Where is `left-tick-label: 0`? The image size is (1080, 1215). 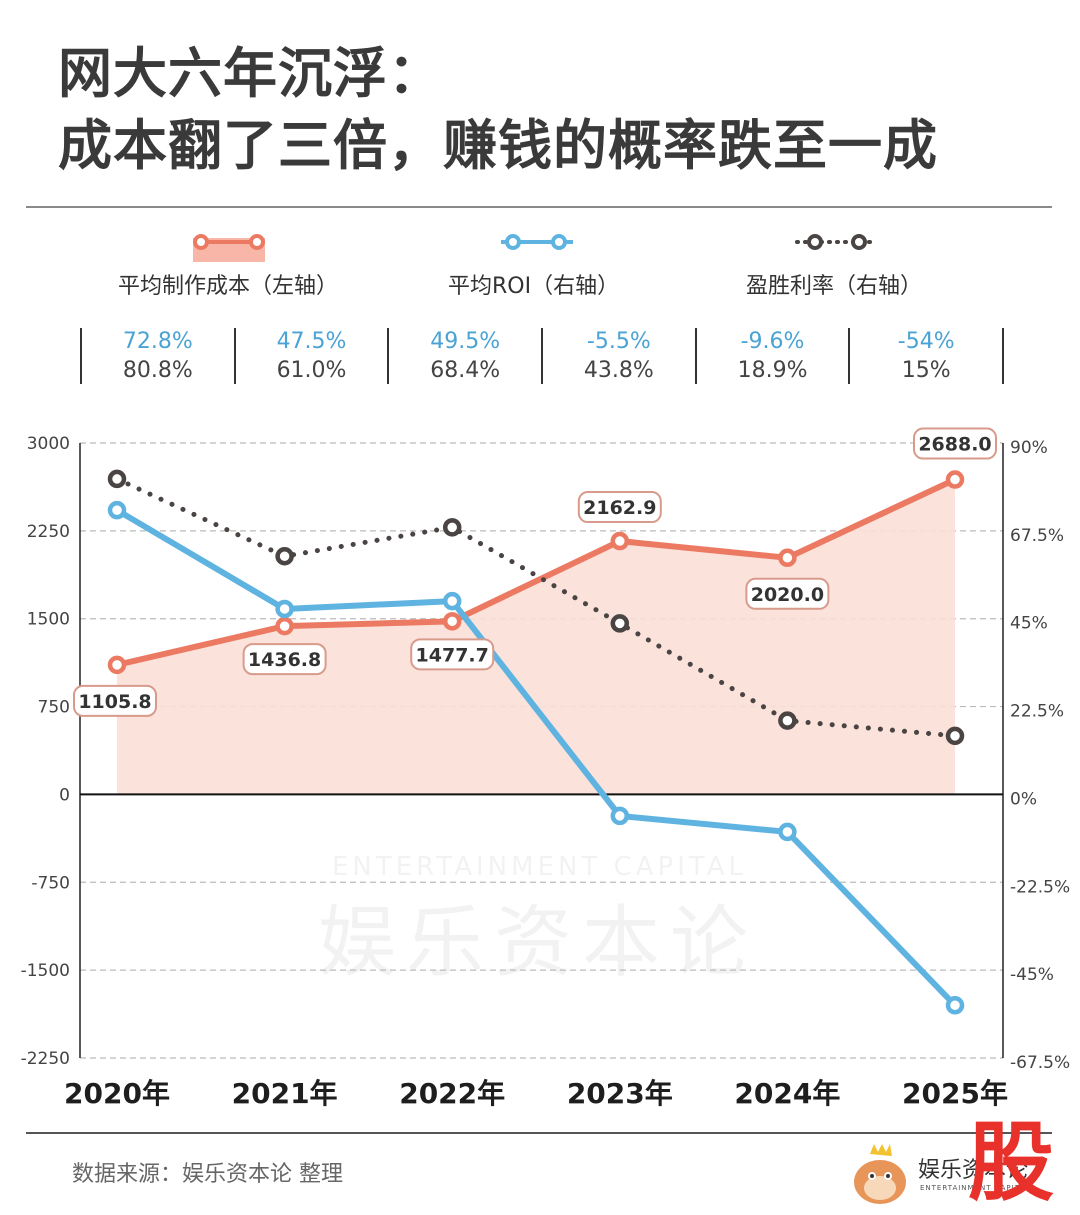
left-tick-label: 0 is located at coordinates (64, 795).